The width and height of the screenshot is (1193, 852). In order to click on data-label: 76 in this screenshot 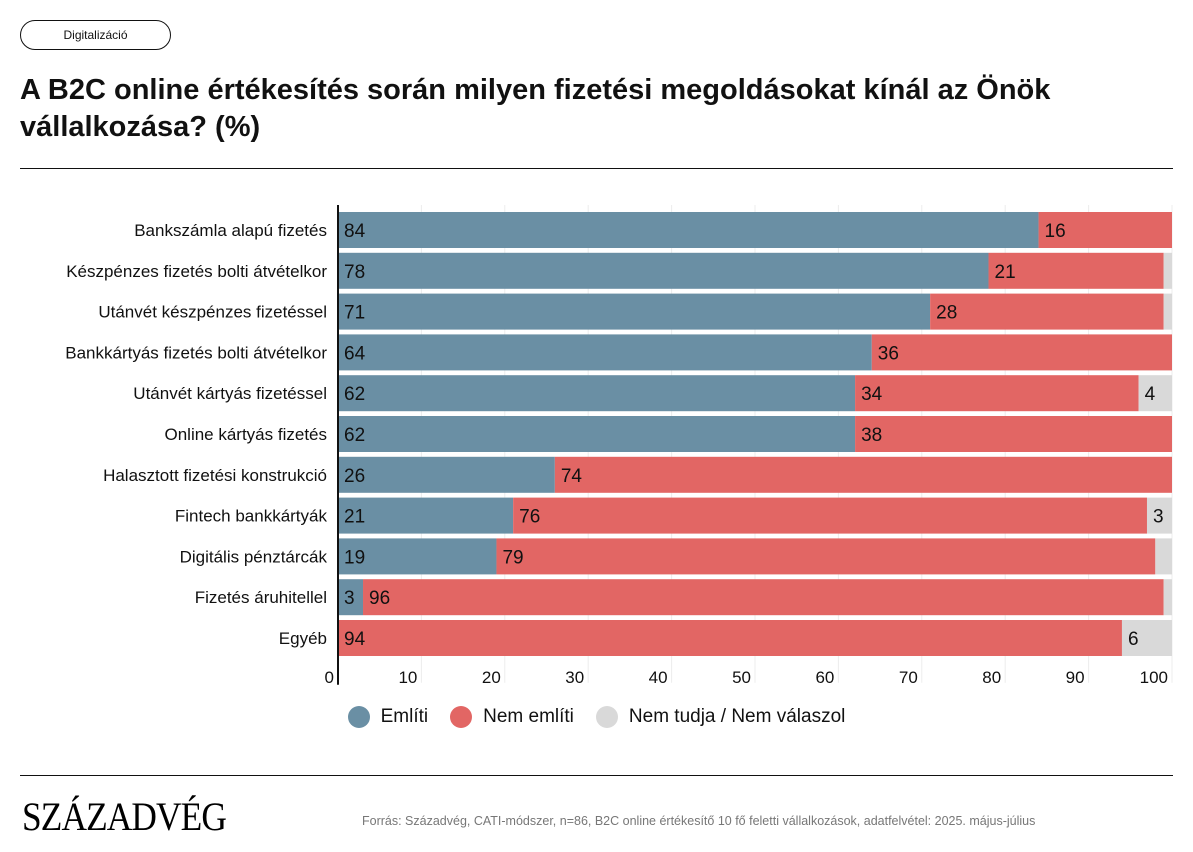, I will do `click(529, 517)`.